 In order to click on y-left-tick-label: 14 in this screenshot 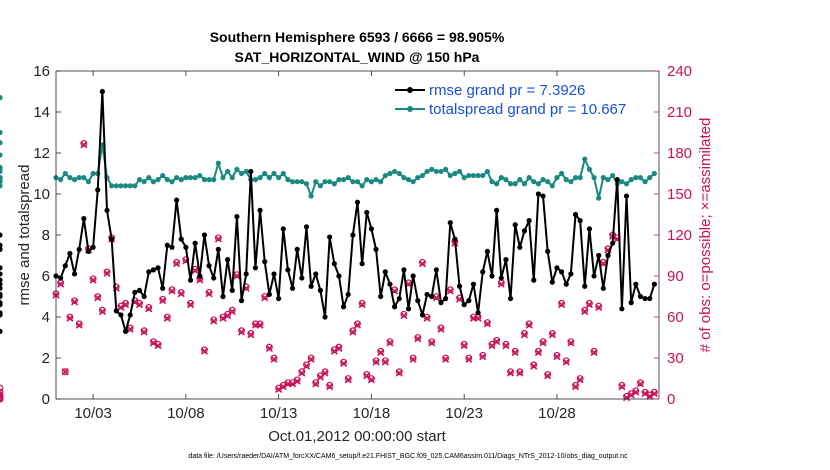, I will do `click(41, 112)`.